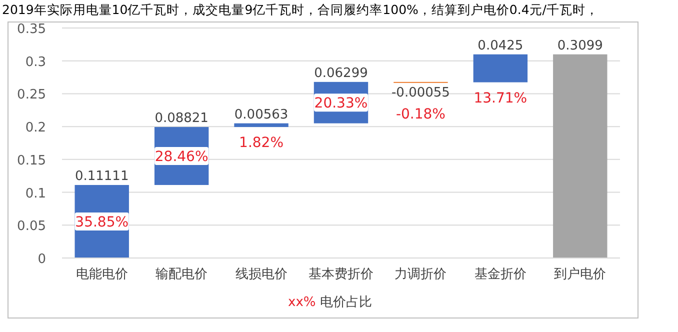 Image resolution: width=678 pixels, height=332 pixels. What do you see at coordinates (102, 274) in the screenshot?
I see `x-tick-label: 电能电价` at bounding box center [102, 274].